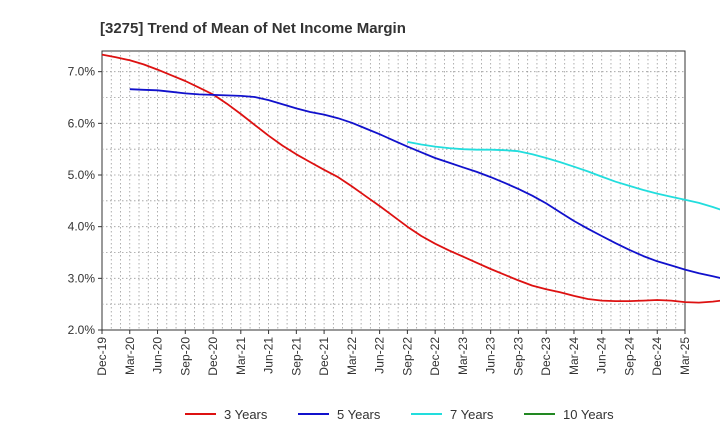 This screenshot has width=720, height=440. I want to click on legend-label: 10 Years, so click(588, 414).